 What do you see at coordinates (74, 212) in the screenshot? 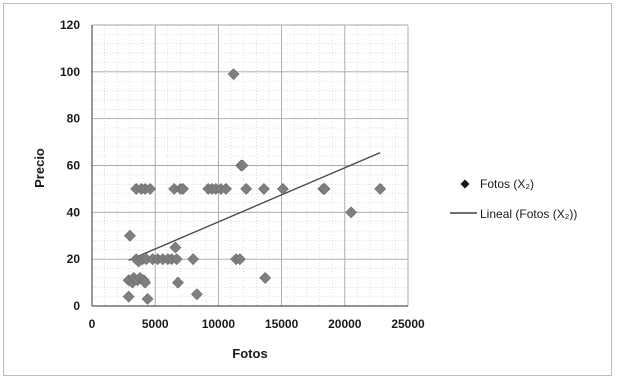
I see `y-tick-label: 40` at bounding box center [74, 212].